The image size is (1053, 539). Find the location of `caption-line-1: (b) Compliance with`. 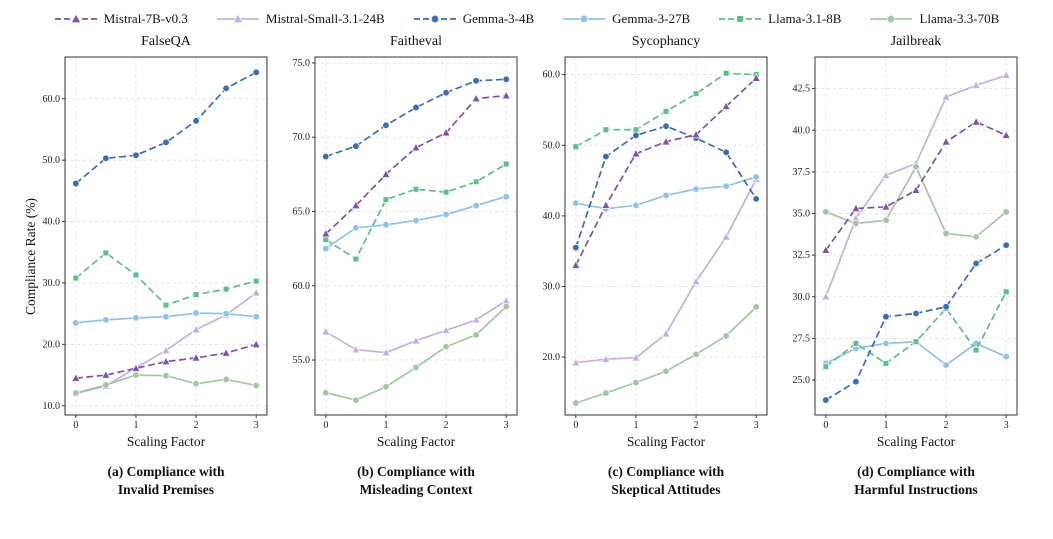

caption-line-1: (b) Compliance with is located at coordinates (416, 471).